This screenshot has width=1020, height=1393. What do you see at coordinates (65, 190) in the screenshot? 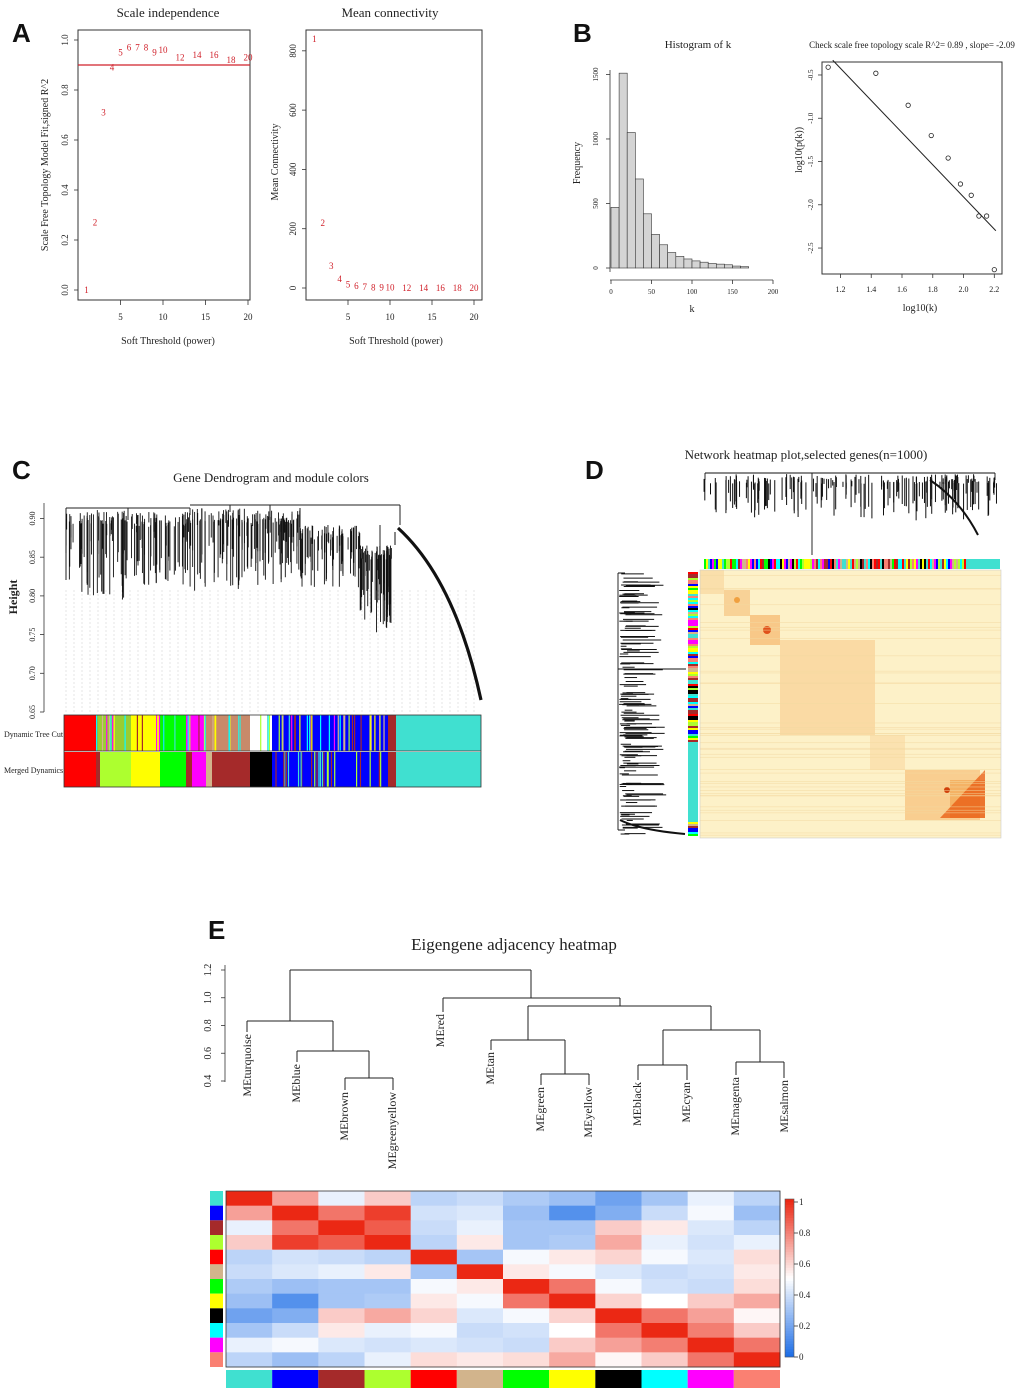
I see `a1-ytick-label: 0.4` at bounding box center [65, 190].